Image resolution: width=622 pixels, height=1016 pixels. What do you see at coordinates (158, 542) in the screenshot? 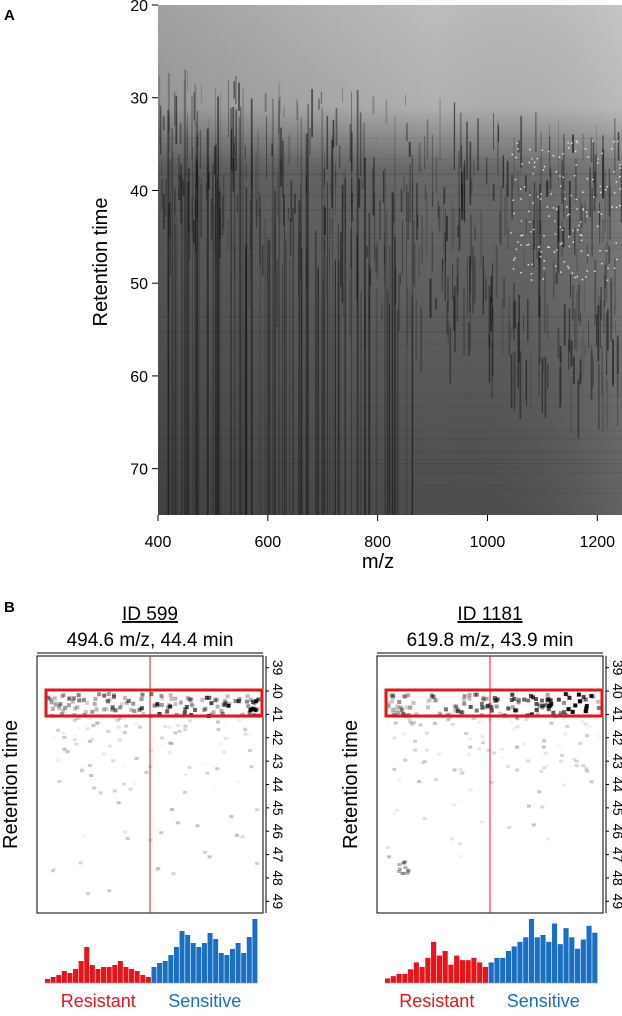
I see `x-tick-label: 400` at bounding box center [158, 542].